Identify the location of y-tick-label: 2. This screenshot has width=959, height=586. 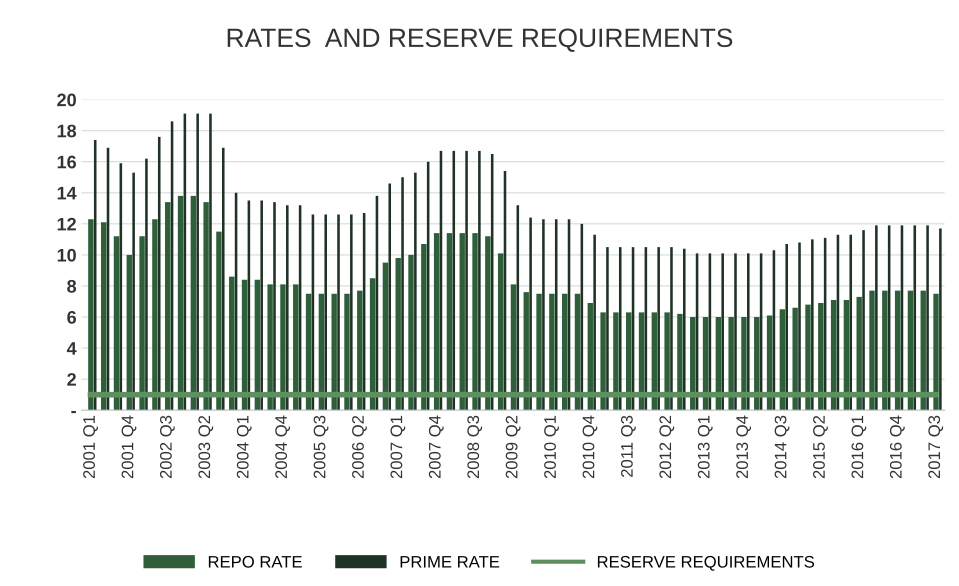
(71, 379).